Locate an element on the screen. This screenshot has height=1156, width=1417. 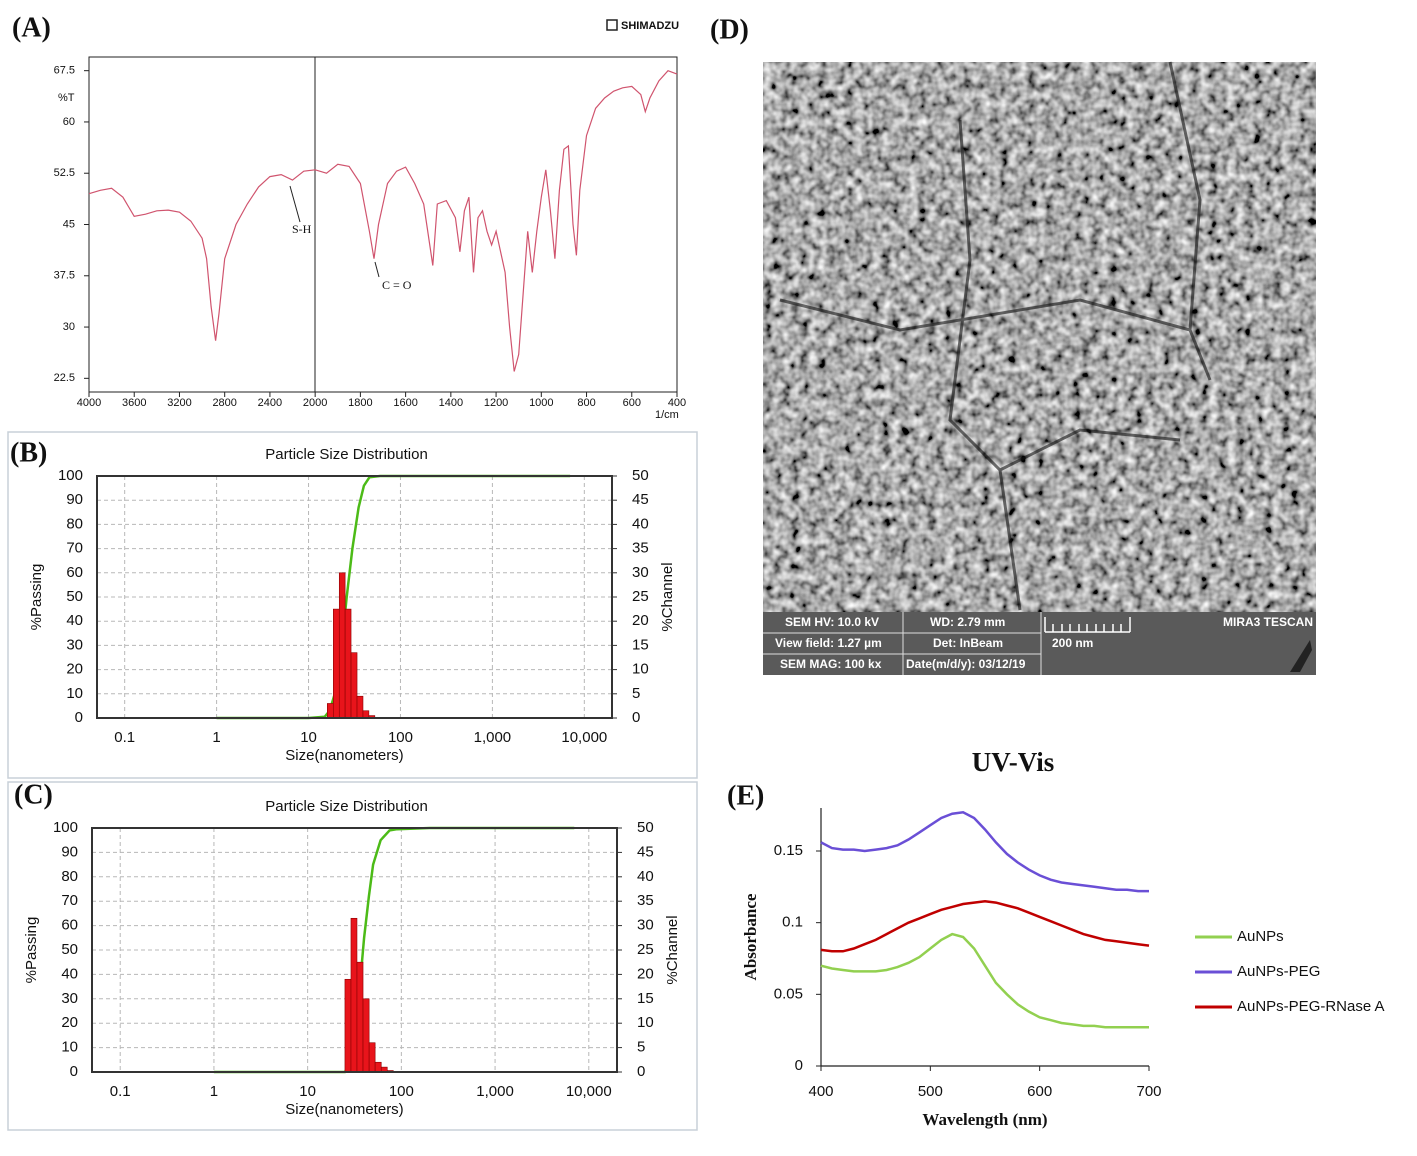
x-tick-label: 1600 is located at coordinates (405, 403).